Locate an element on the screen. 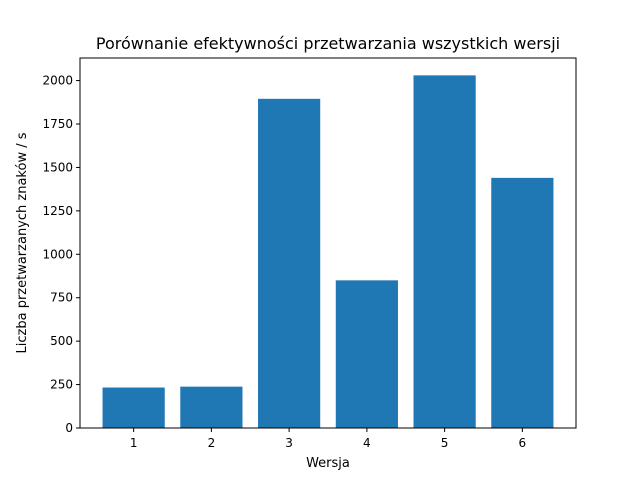  x-tick-label: 6 is located at coordinates (523, 443).